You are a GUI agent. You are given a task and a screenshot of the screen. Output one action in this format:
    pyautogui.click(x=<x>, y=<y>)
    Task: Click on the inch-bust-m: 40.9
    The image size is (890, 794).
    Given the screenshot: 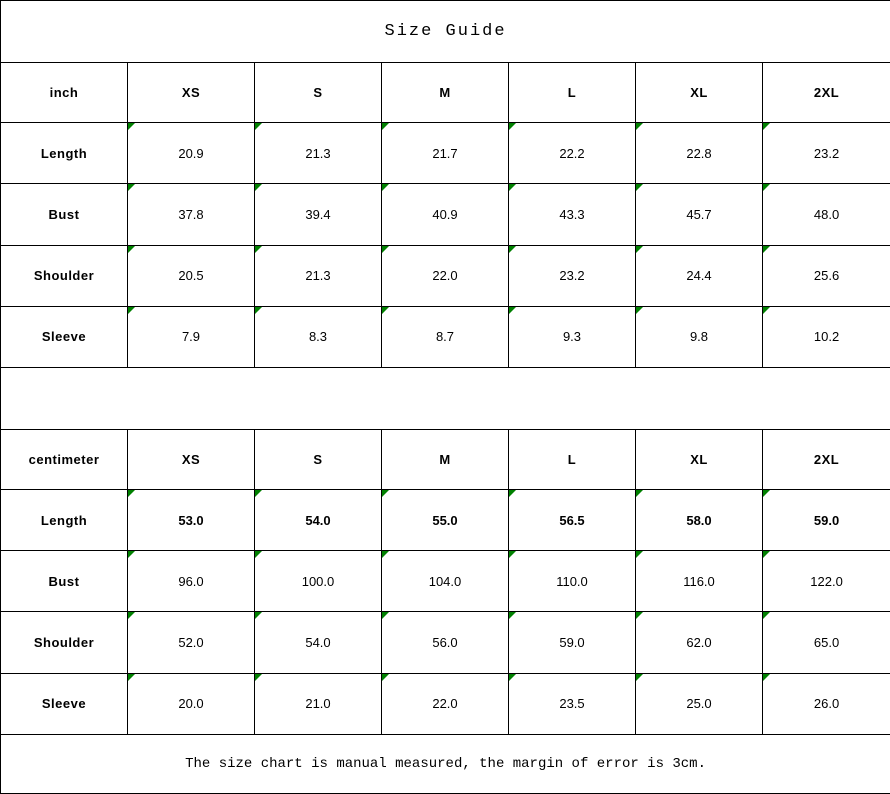 What is the action you would take?
    pyautogui.click(x=445, y=214)
    